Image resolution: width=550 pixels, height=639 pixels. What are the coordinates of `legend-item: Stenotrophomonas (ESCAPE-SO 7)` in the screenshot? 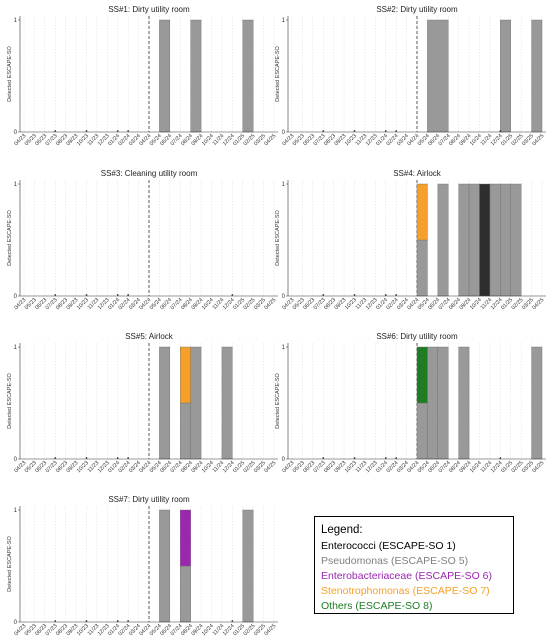 It's located at (405, 591).